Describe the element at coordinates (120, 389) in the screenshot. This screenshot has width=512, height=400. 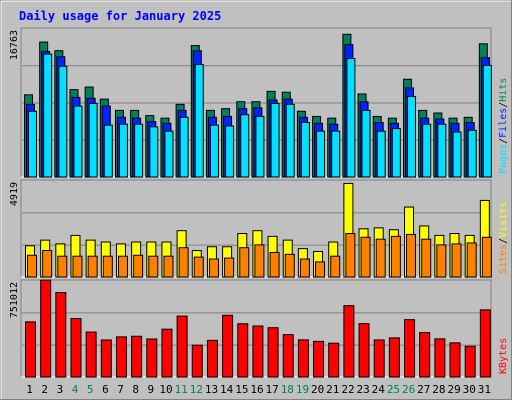
I see `x-tick-label: 7` at that location.